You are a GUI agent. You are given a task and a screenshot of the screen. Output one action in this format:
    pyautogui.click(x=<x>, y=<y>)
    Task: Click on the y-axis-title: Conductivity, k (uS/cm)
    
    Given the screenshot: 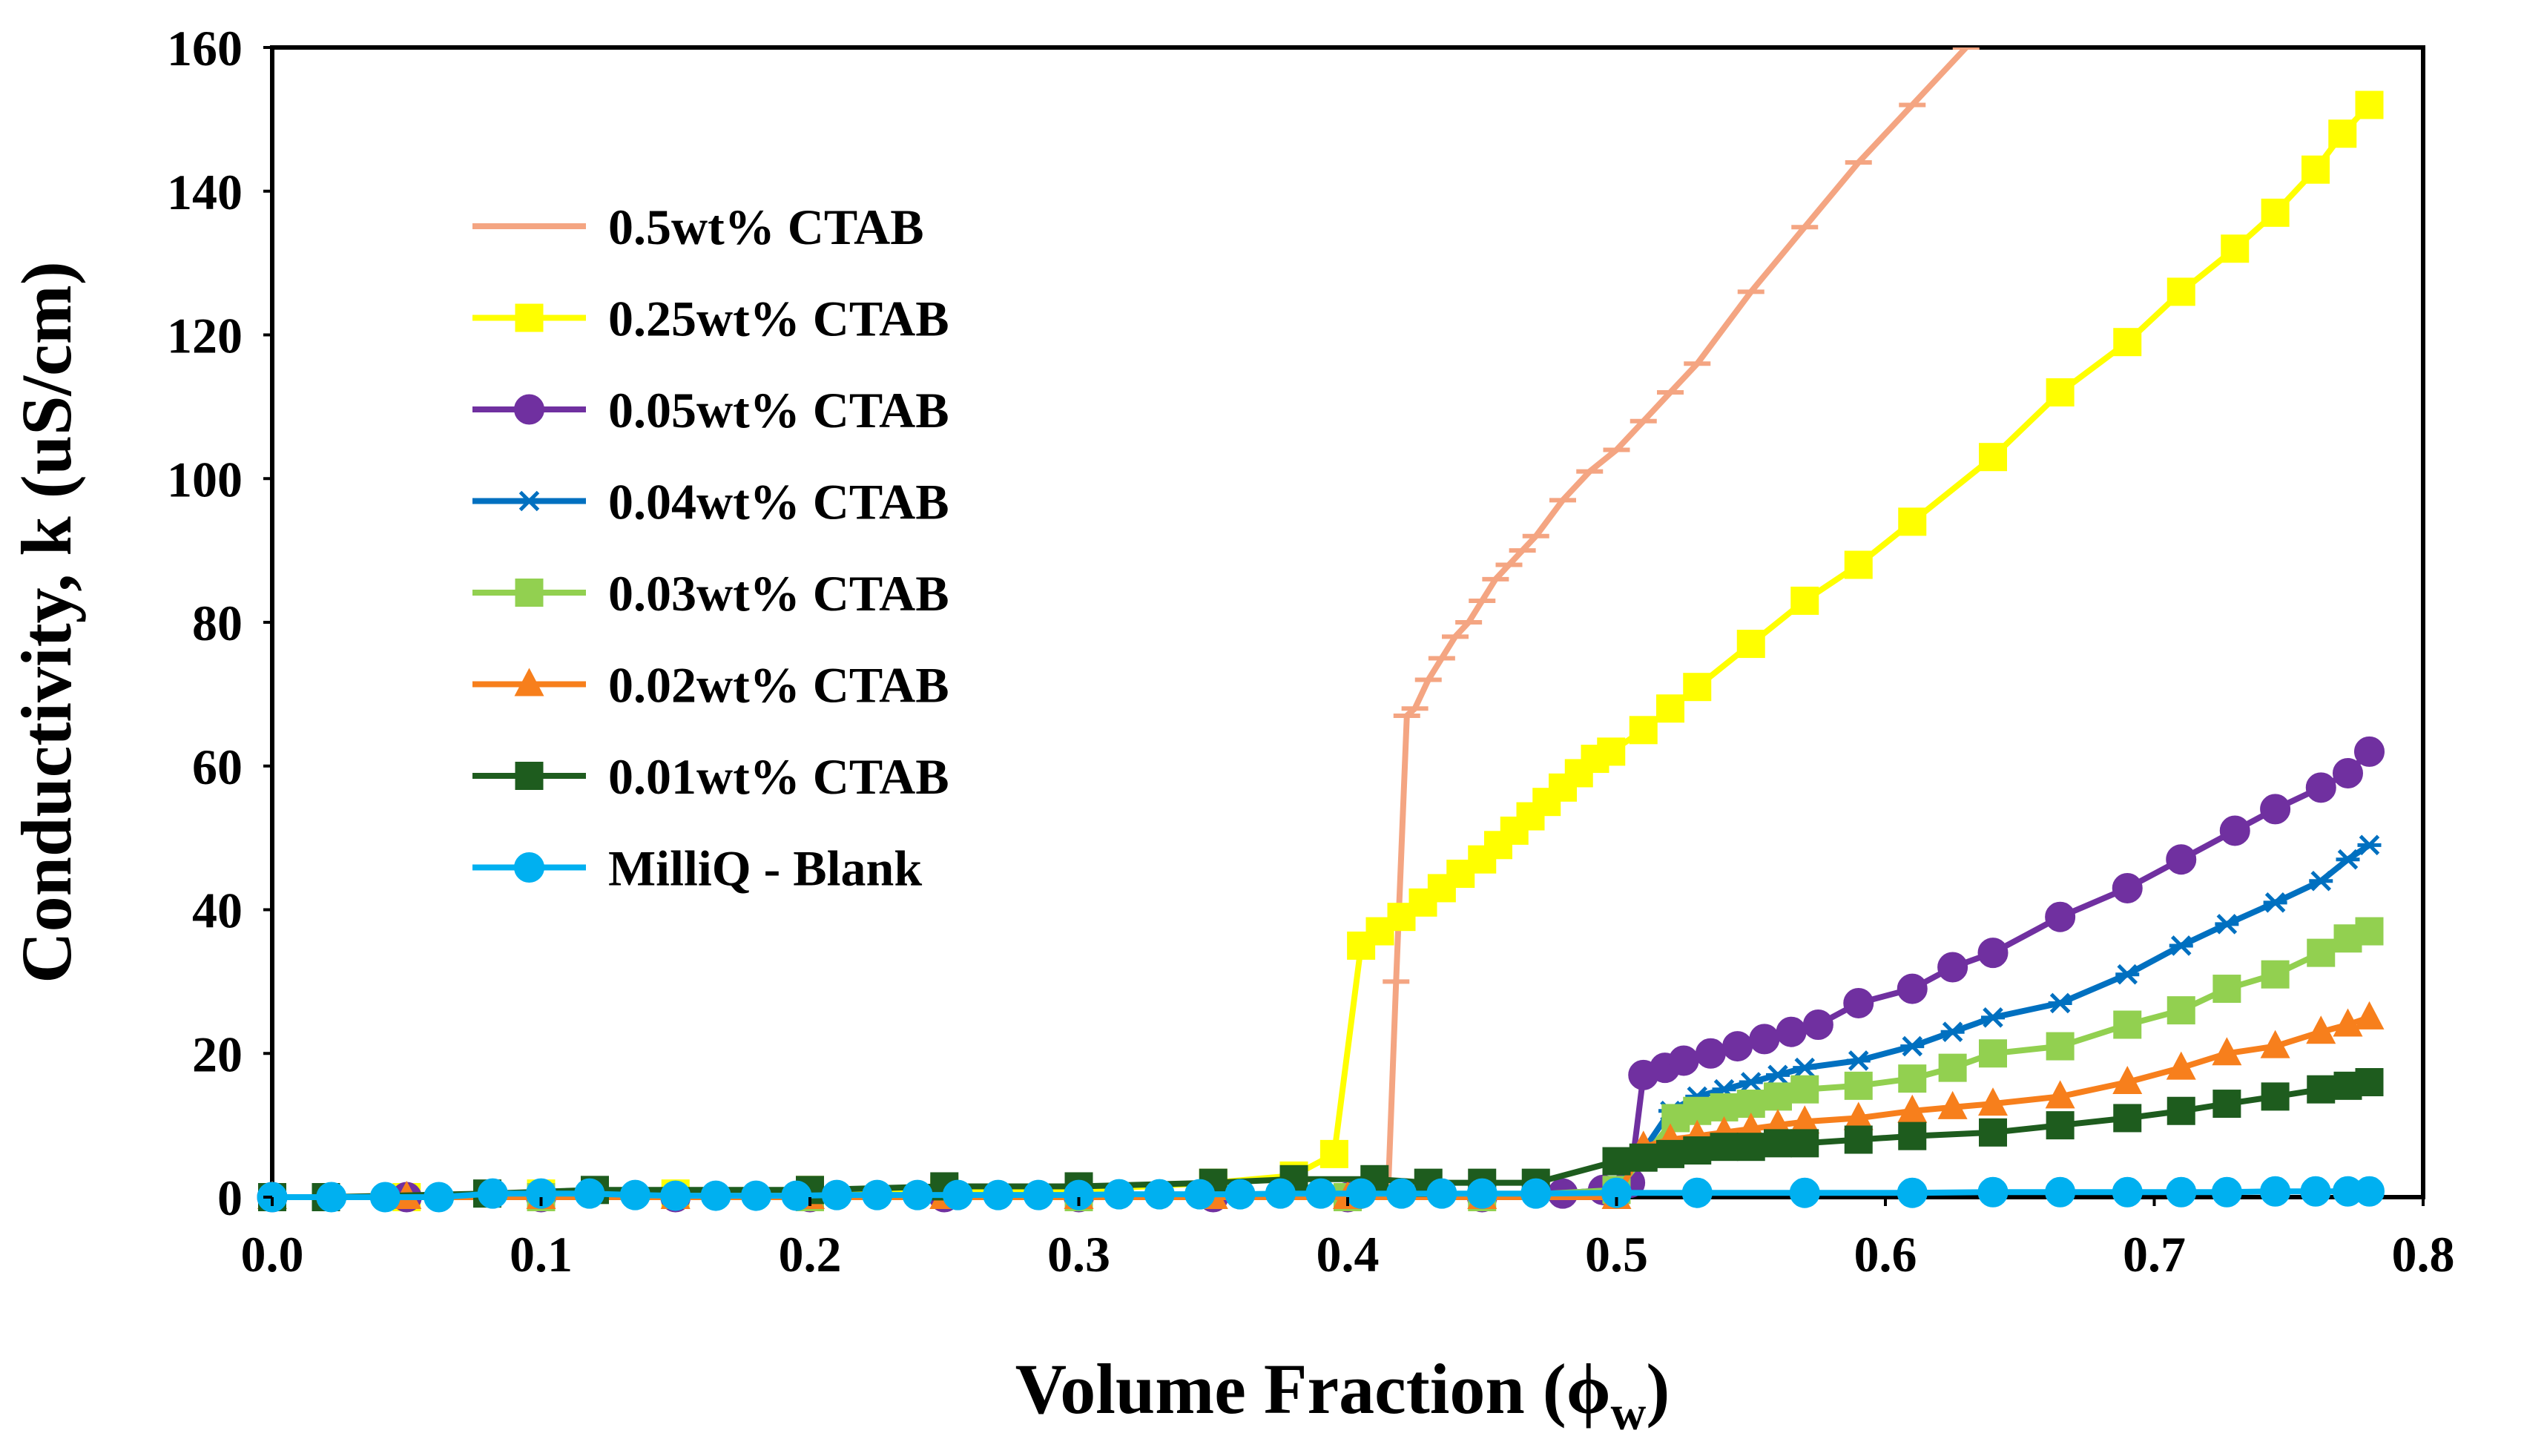 What is the action you would take?
    pyautogui.click(x=46, y=622)
    